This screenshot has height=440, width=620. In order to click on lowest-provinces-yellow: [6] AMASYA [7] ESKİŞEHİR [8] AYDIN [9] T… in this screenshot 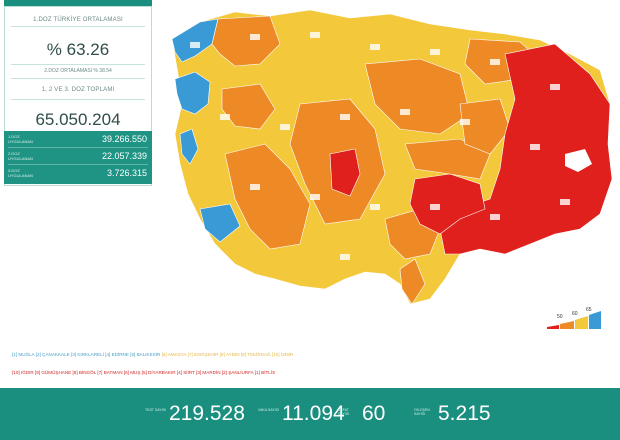, I will do `click(227, 354)`.